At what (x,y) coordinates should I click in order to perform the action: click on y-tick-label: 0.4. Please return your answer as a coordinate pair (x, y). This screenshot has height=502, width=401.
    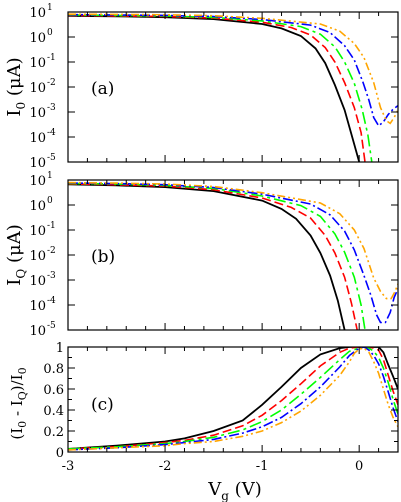
    Looking at the image, I should click on (53, 411).